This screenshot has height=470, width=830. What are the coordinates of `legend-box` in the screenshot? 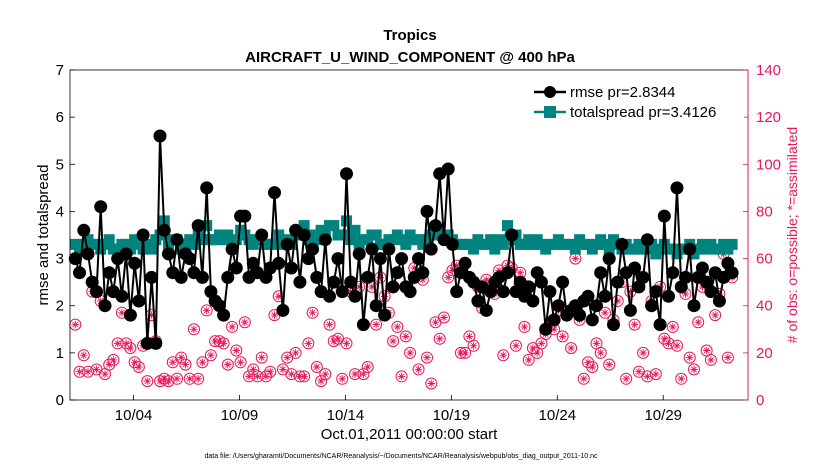 It's located at (636, 100).